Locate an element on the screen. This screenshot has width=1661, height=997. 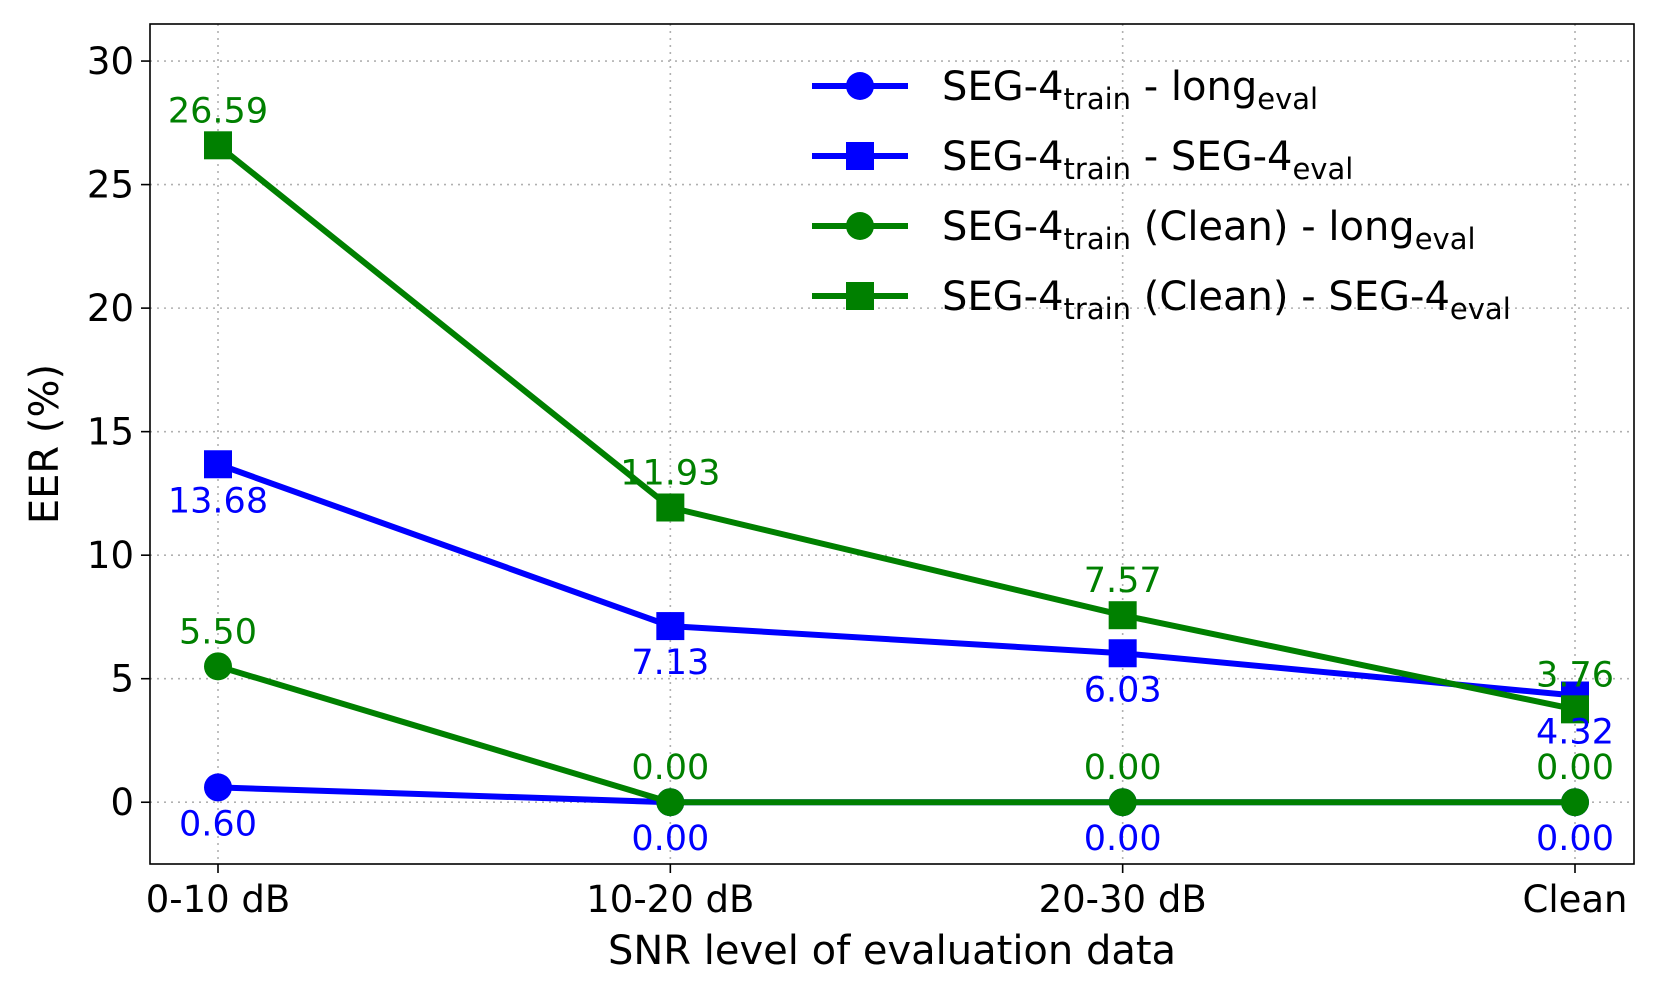
y-tick-label: 5 is located at coordinates (122, 679).